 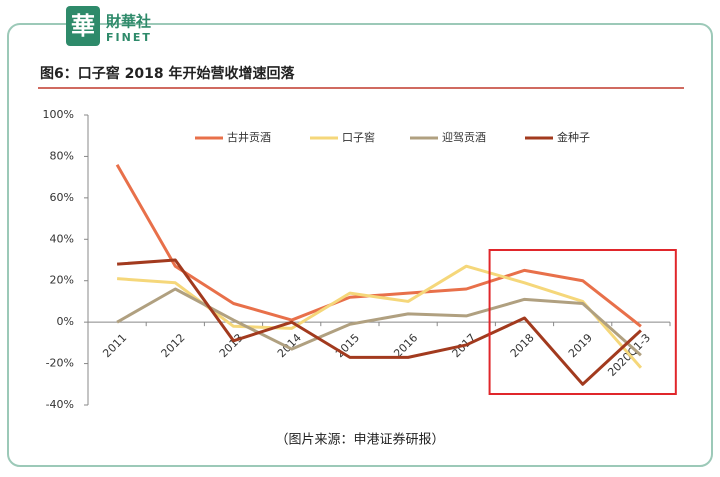 I want to click on source: （图片来源：申港证券研报）, so click(x=359, y=440).